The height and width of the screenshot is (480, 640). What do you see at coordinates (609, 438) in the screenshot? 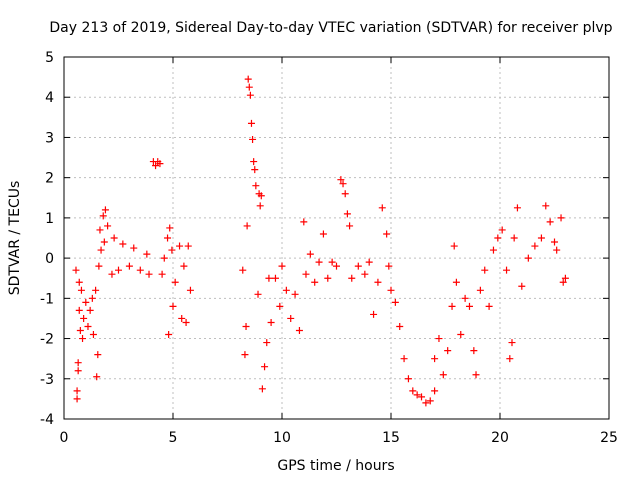
I see `x-tick-label: 25` at bounding box center [609, 438].